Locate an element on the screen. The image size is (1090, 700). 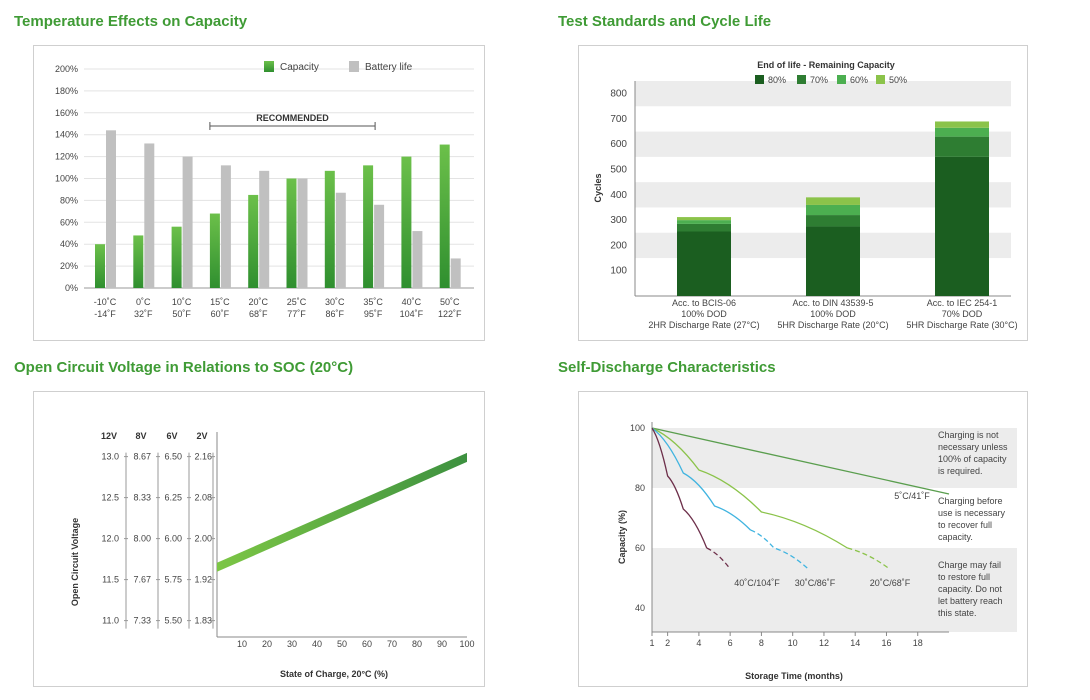
y-tick-label: 40% is located at coordinates (69, 244).